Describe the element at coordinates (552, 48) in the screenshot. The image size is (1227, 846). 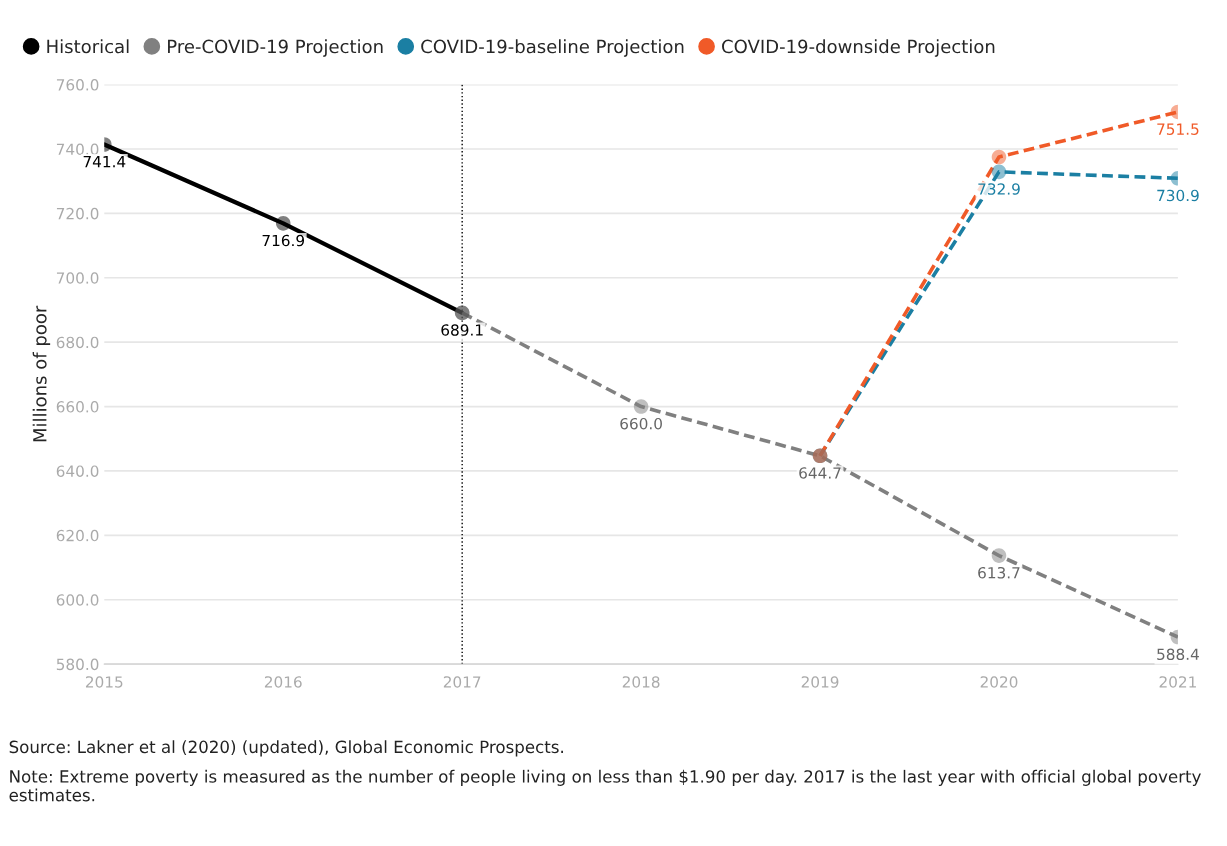
I see `legend-label: COVID-19-baseline Projection` at that location.